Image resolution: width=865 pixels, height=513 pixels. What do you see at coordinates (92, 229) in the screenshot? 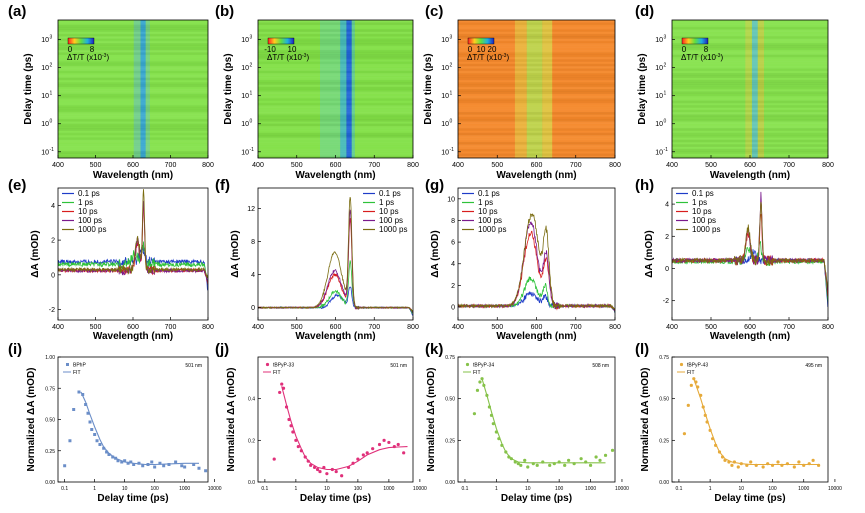
I see `legend-label: 1000 ps` at bounding box center [92, 229].